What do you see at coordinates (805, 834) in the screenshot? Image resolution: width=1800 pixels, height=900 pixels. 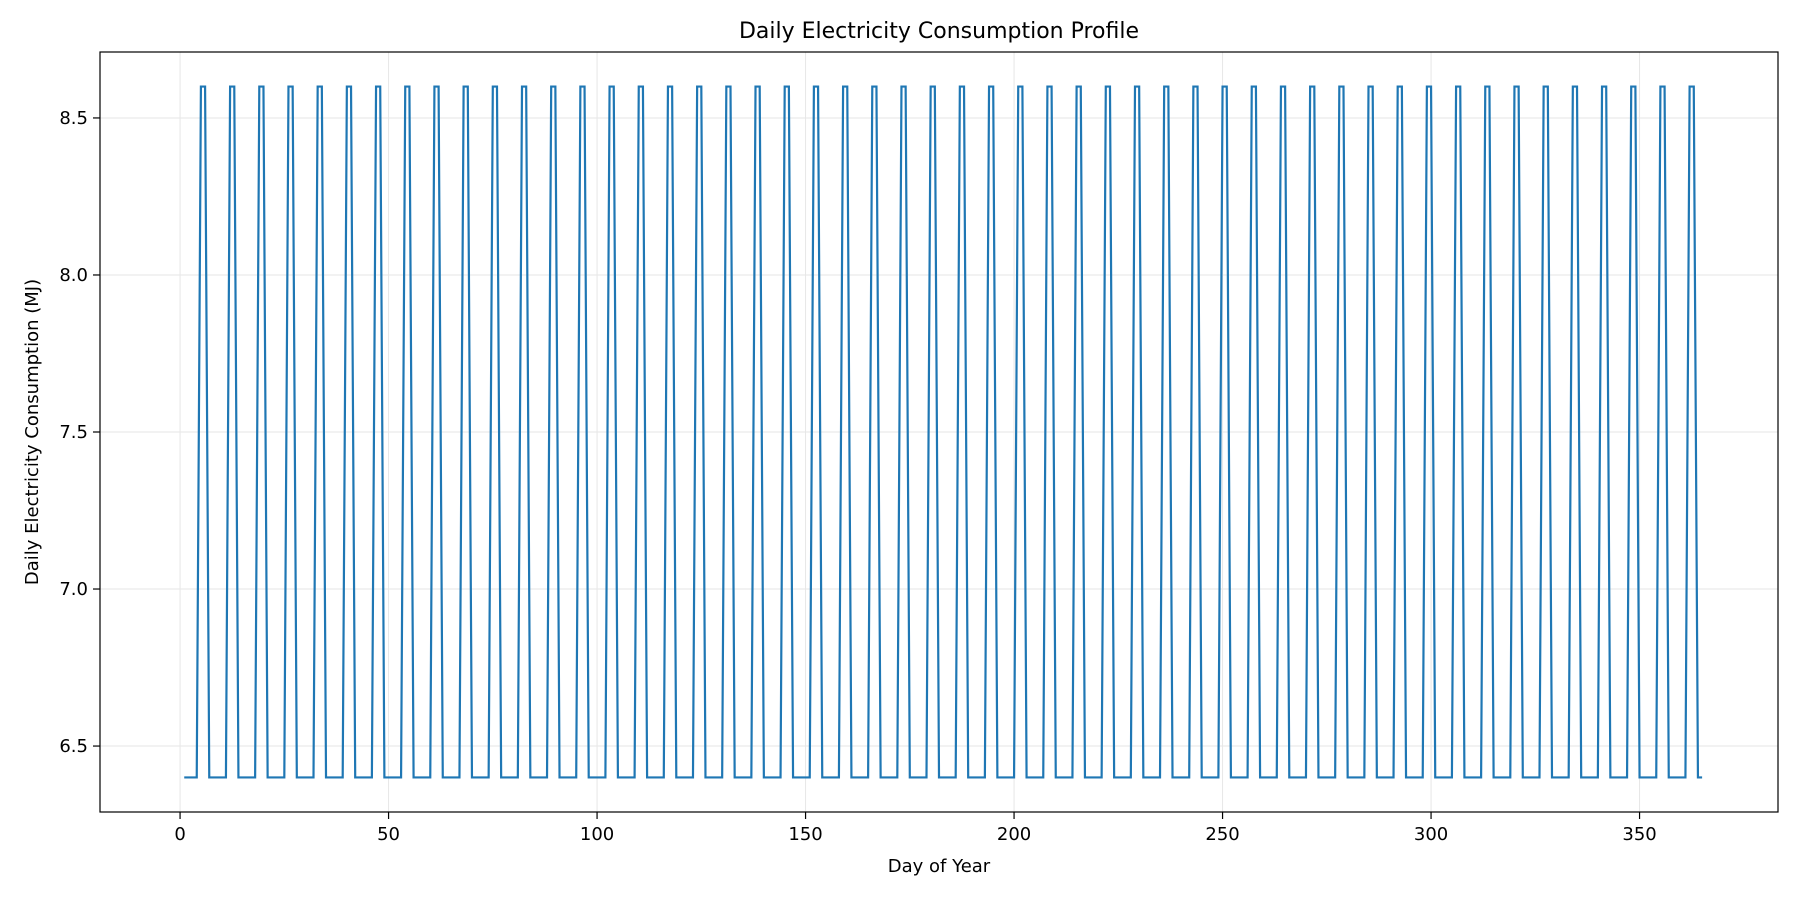 I see `x-tick-label: 150` at bounding box center [805, 834].